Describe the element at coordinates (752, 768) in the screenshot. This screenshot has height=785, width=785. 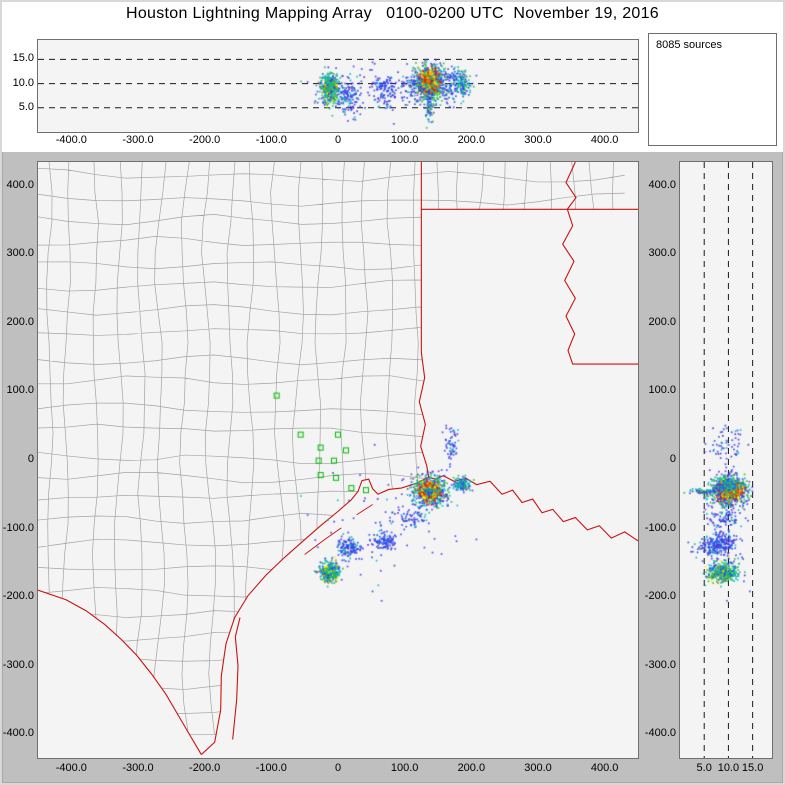
I see `alt-tick-label-bottom: 15.0` at that location.